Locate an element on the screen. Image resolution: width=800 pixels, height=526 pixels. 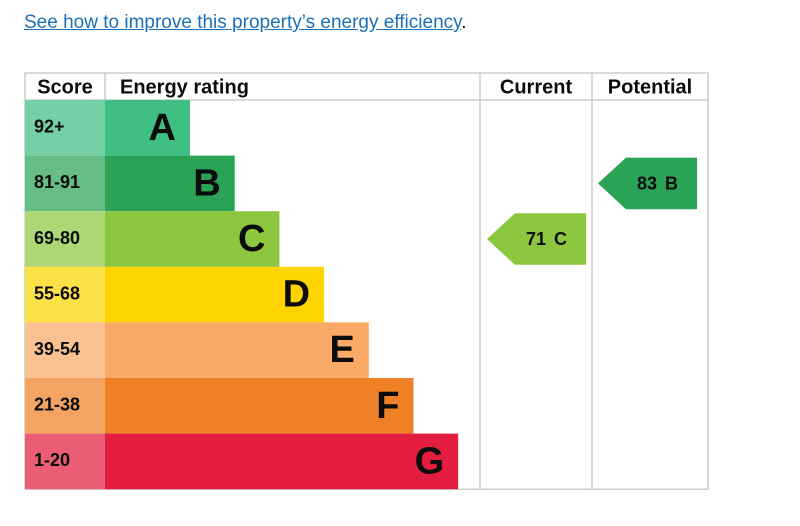
score-range: 81-91 is located at coordinates (57, 182).